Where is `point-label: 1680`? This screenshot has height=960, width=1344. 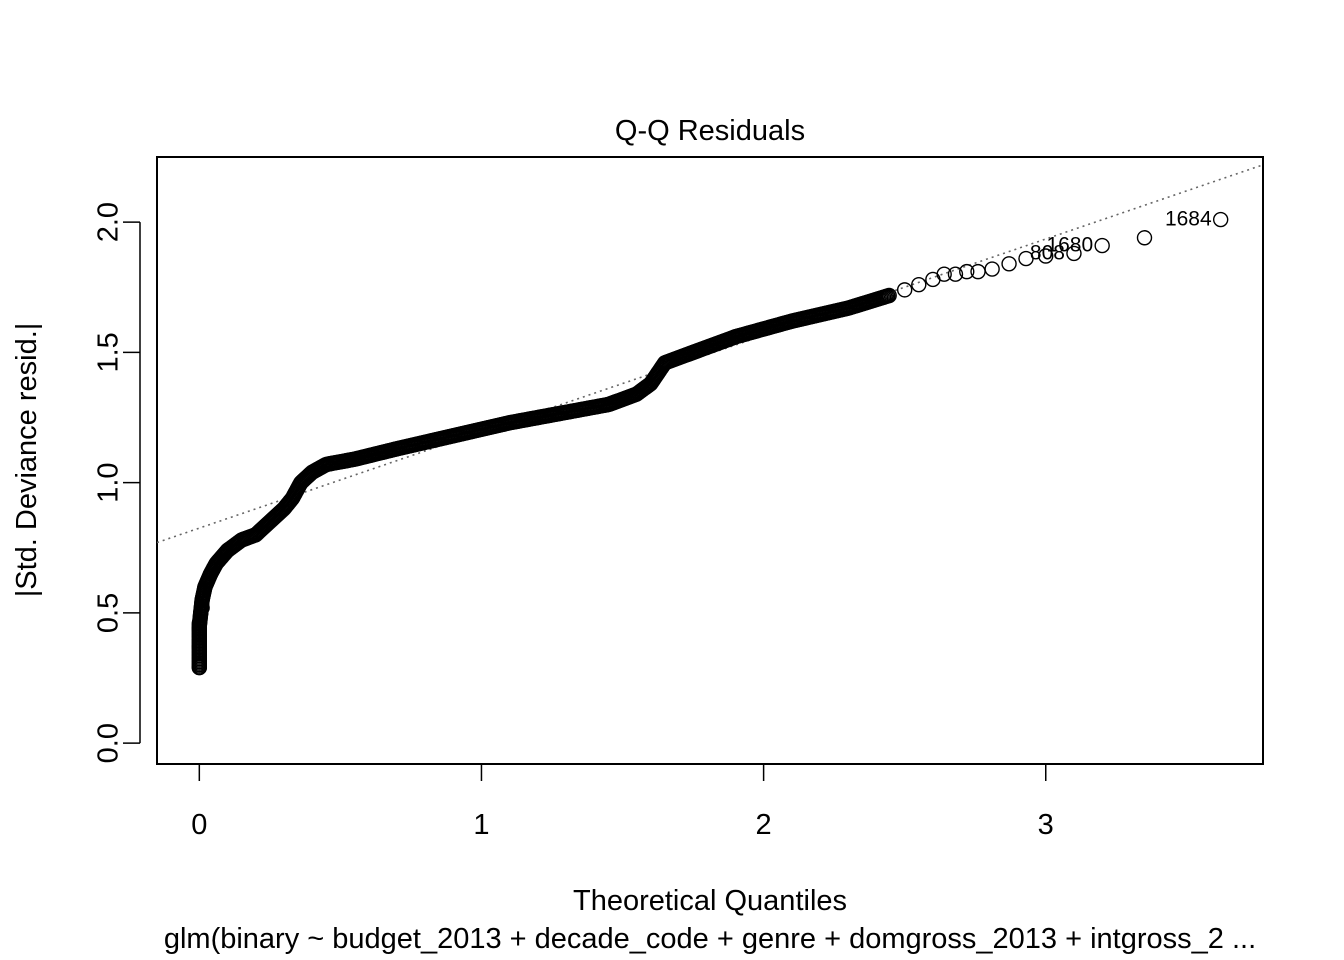
point-label: 1680 is located at coordinates (1069, 245).